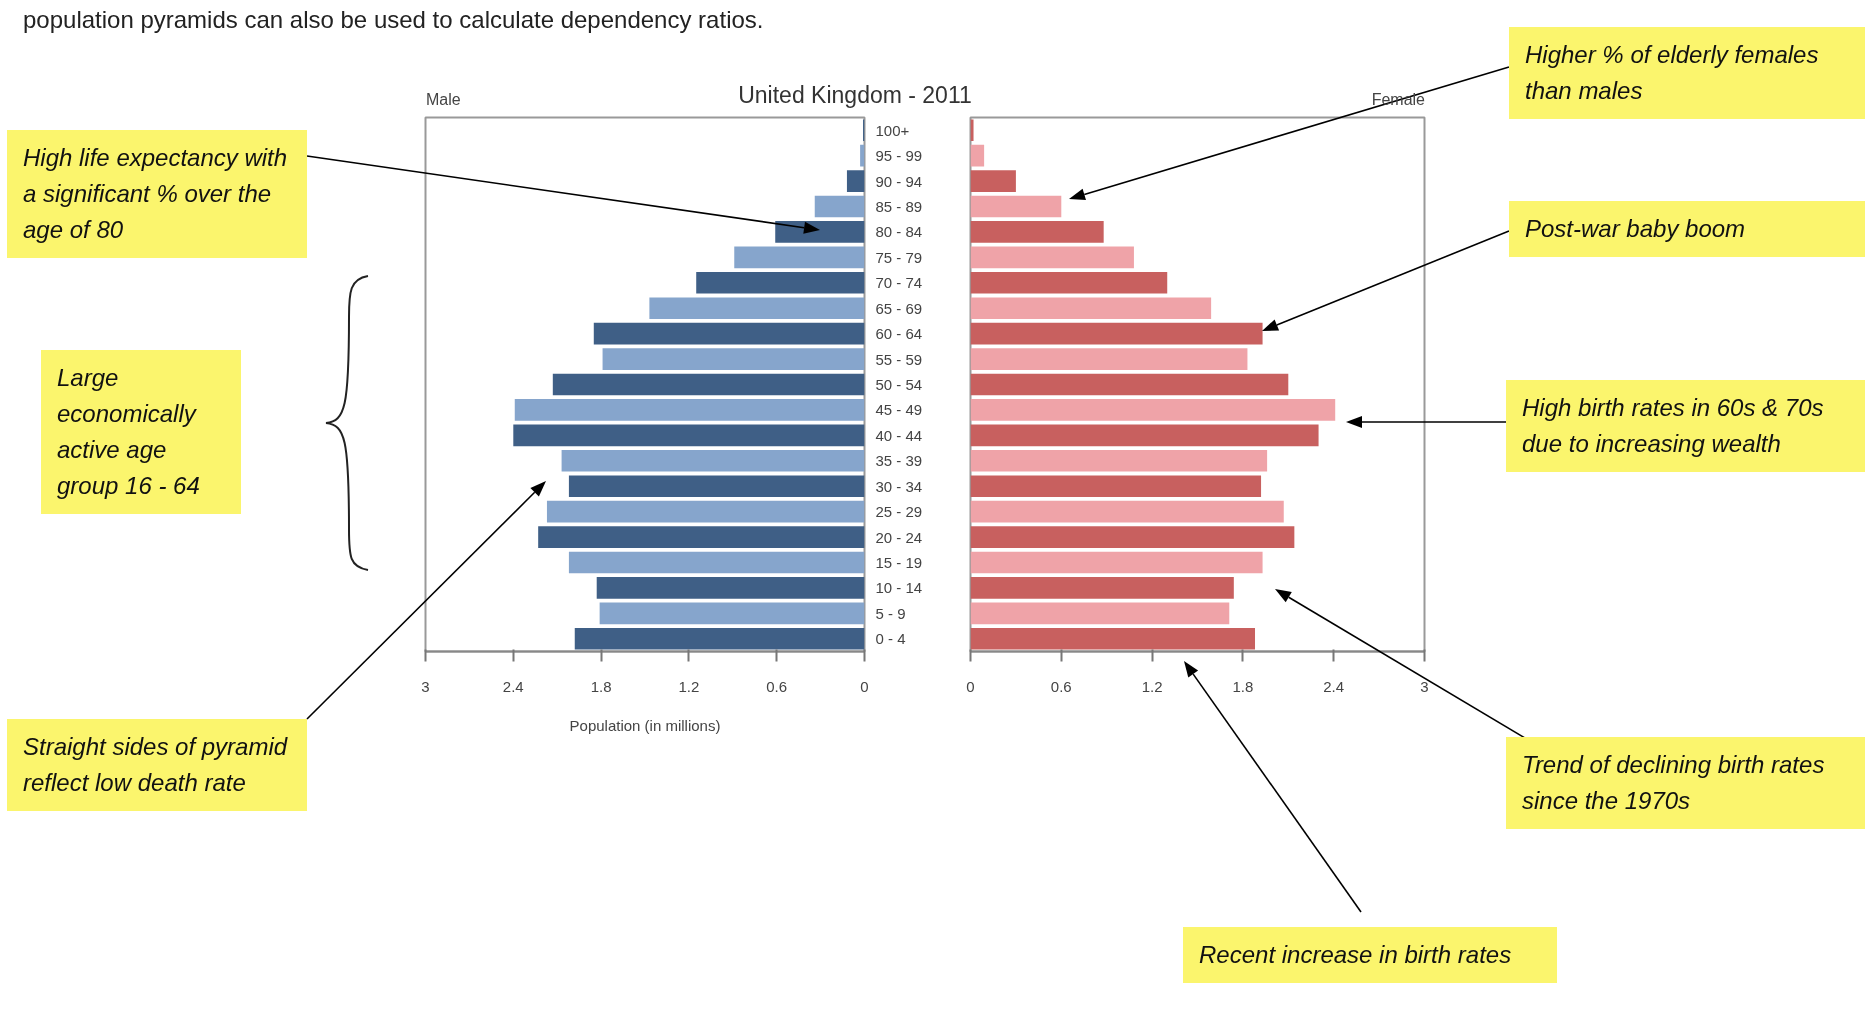  Describe the element at coordinates (393, 20) in the screenshot. I see `text: population pyramids can also be used to calculate dependency ratios.` at that location.